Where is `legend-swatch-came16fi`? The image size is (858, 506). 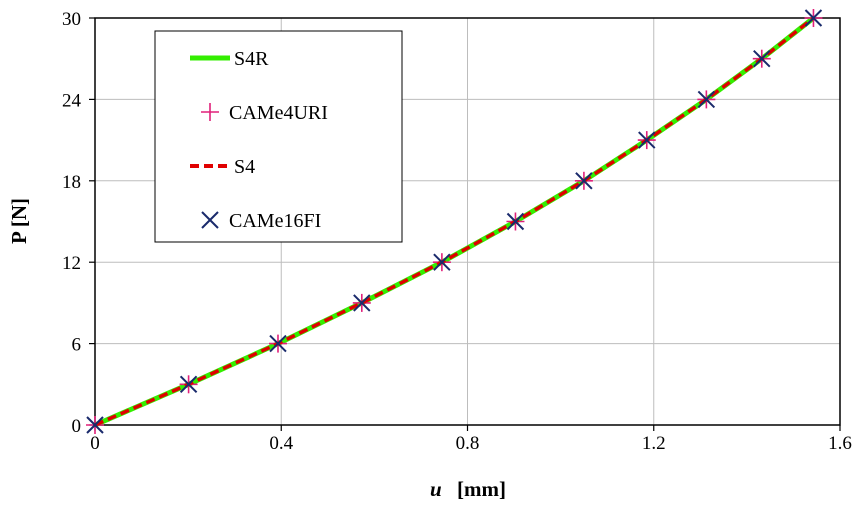
legend-swatch-came16fi is located at coordinates (210, 220).